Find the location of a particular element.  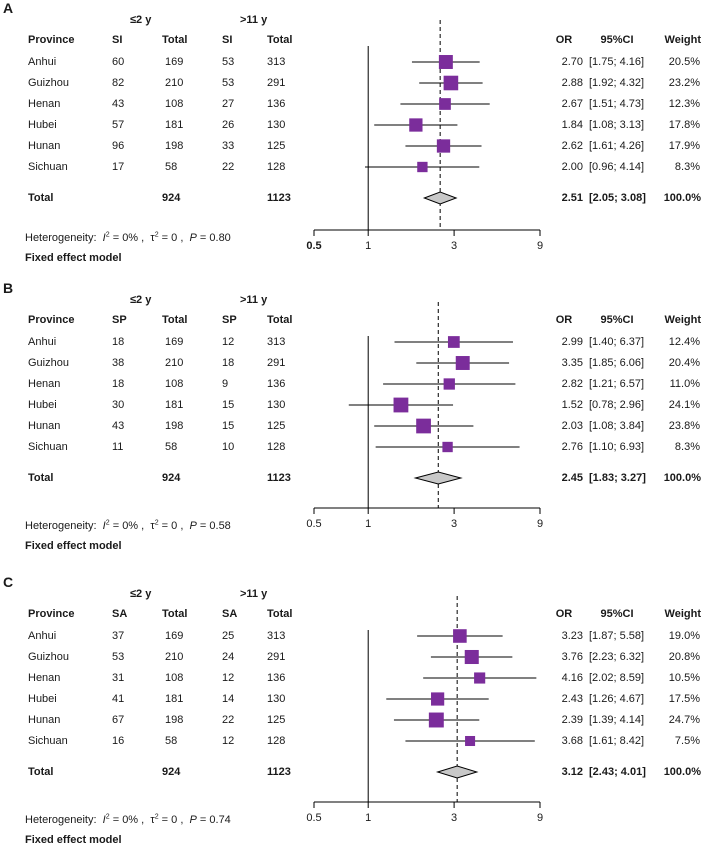

row-total-left: 210 is located at coordinates (174, 83).